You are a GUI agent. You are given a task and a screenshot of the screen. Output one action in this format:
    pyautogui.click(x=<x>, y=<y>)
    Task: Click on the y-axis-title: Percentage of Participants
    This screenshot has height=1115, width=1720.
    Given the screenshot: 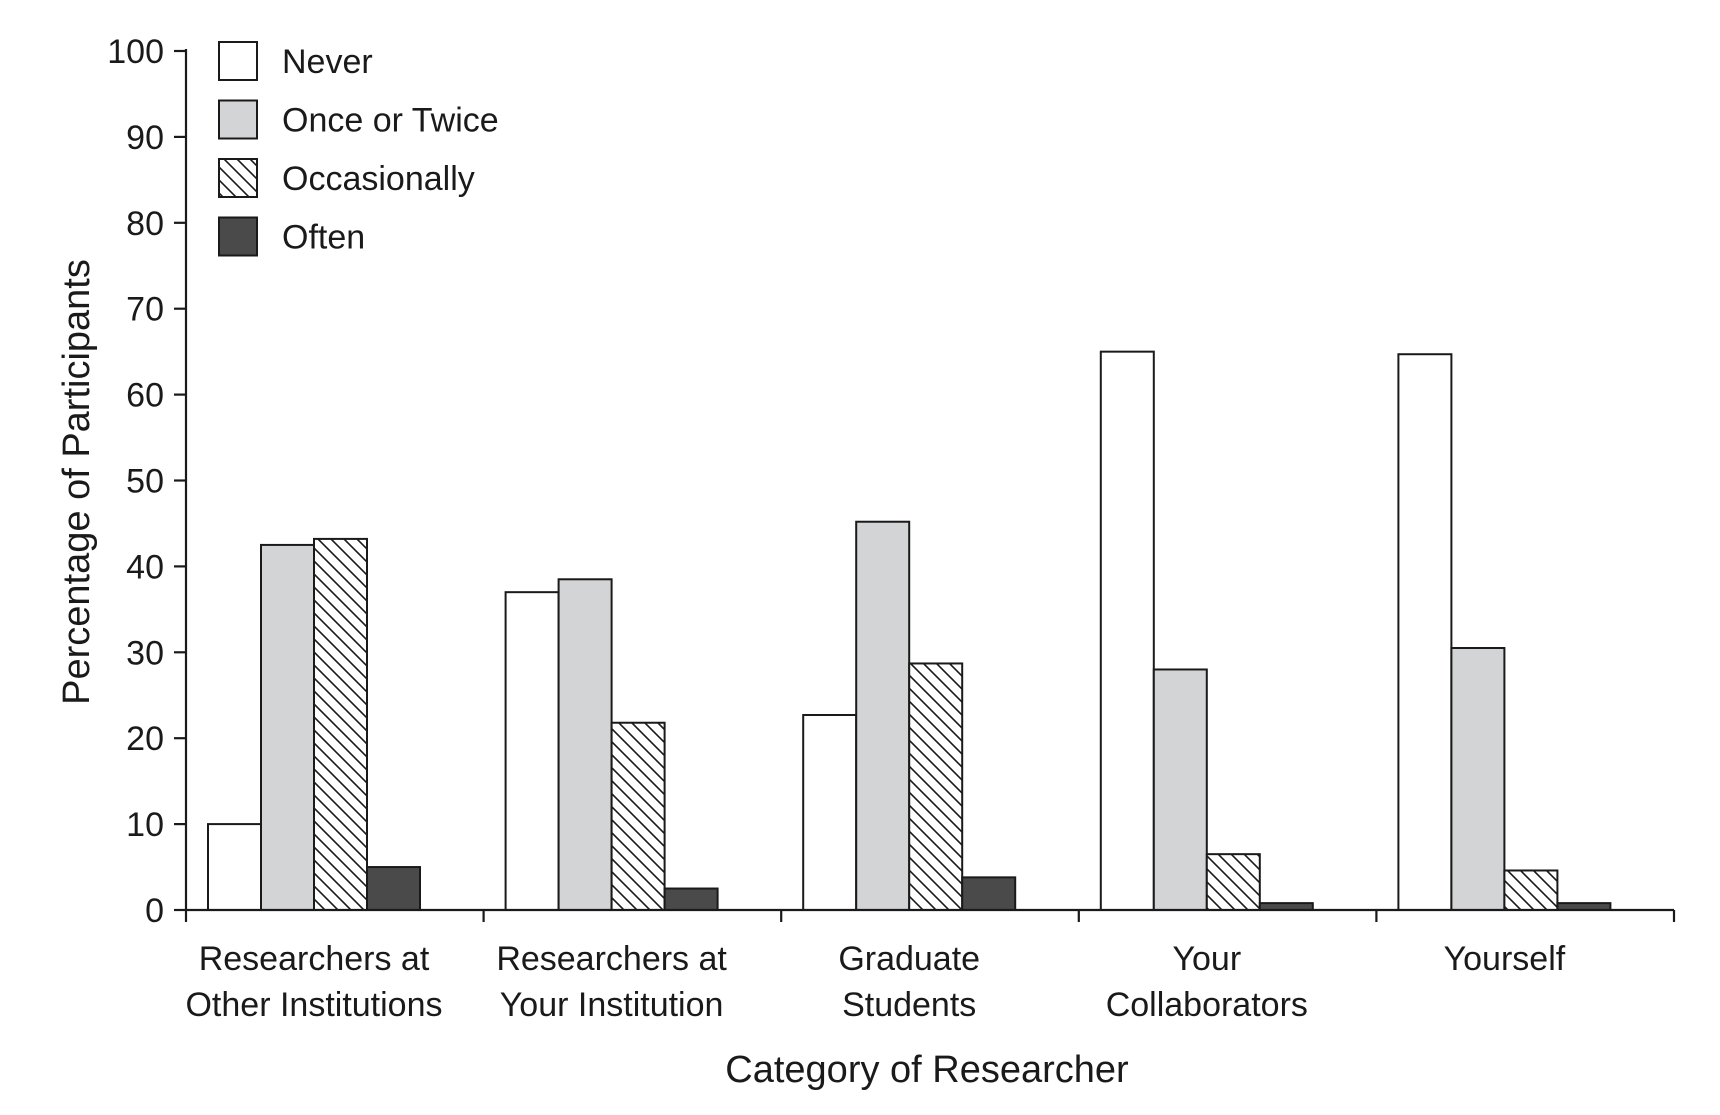 What is the action you would take?
    pyautogui.click(x=77, y=482)
    